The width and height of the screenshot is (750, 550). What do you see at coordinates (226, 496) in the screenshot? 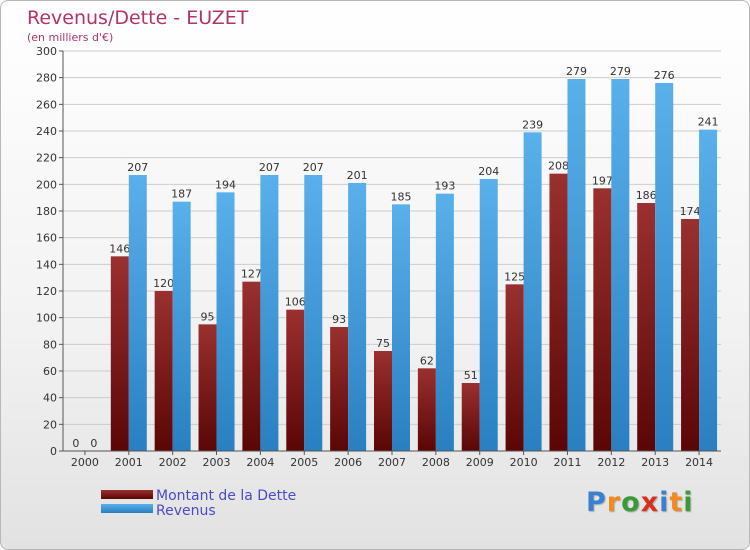
I see `legend-label-debt: Montant de la Dette` at bounding box center [226, 496].